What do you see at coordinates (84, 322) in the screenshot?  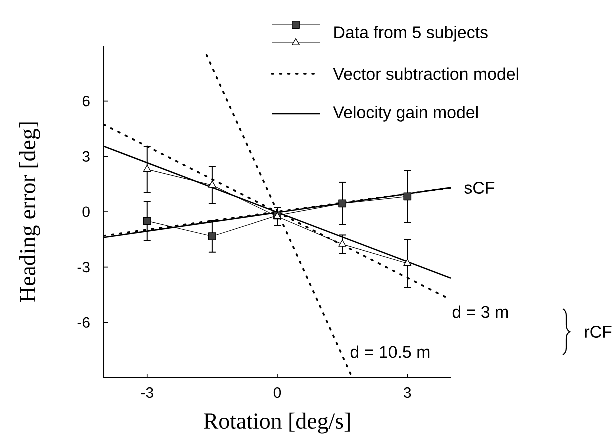 I see `y-tick-label: -6` at bounding box center [84, 322].